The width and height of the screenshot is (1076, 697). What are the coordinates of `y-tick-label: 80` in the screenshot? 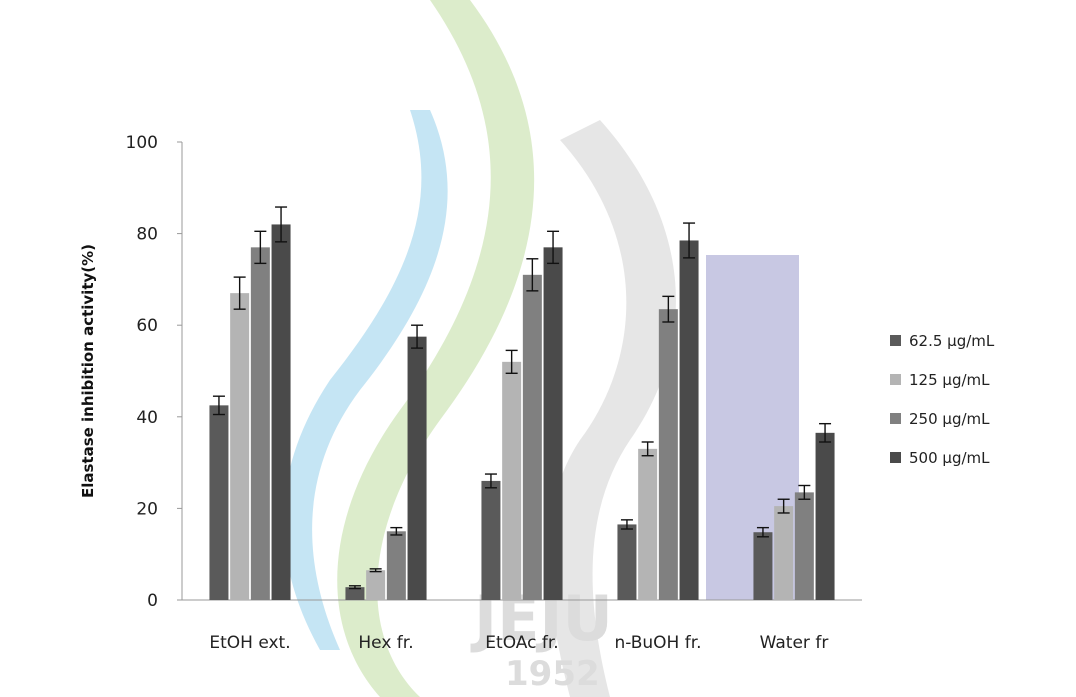 It's located at (147, 235).